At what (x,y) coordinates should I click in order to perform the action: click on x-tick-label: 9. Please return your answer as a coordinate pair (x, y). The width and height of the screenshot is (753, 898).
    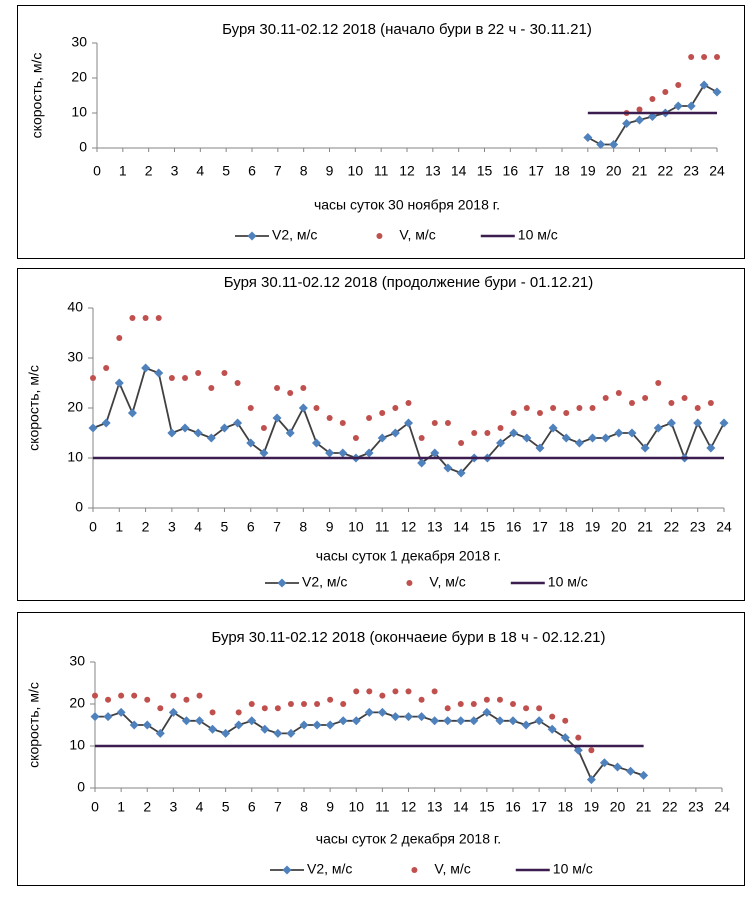
    Looking at the image, I should click on (330, 527).